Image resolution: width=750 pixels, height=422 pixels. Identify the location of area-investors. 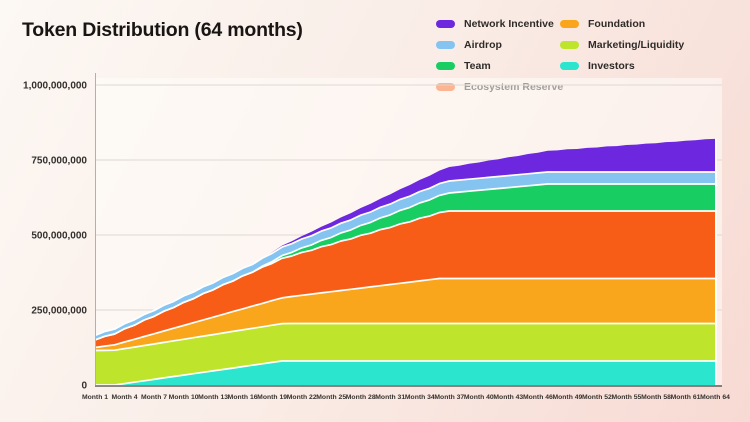
(405, 373).